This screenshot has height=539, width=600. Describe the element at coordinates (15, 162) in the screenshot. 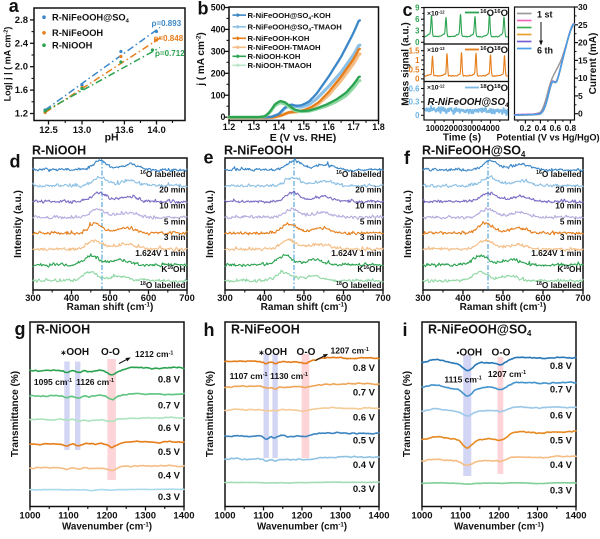

I see `svg-text: d` at that location.